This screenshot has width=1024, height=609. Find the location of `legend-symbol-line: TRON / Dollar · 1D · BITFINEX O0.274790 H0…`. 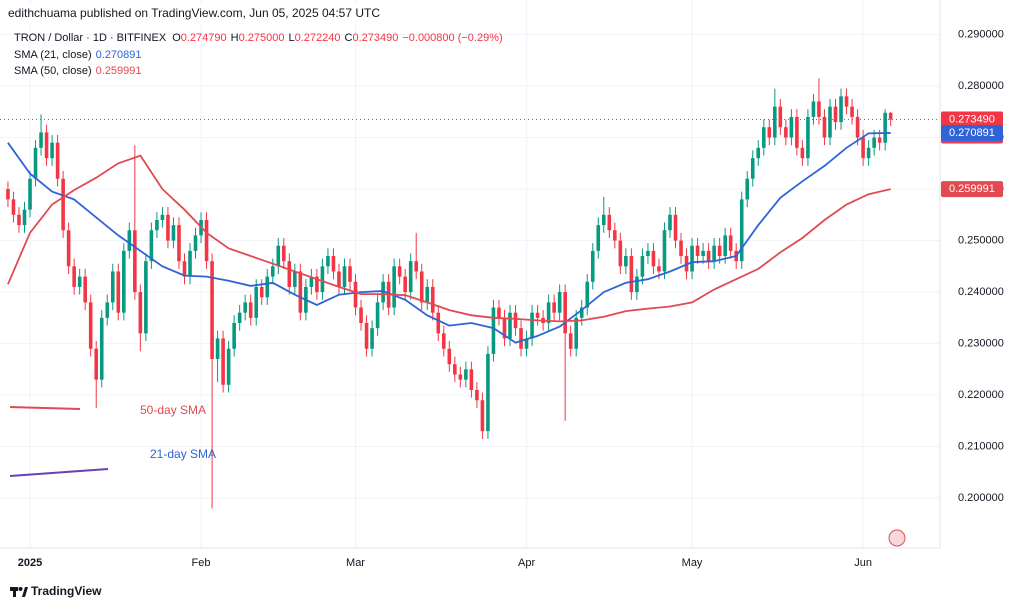

legend-symbol-line: TRON / Dollar · 1D · BITFINEX O0.274790 H0… is located at coordinates (258, 38).